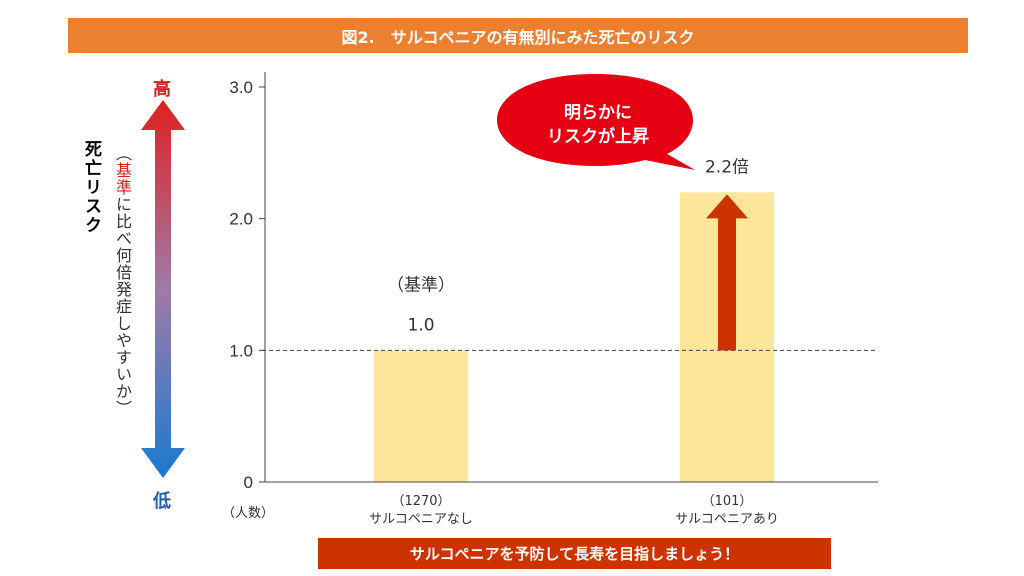  What do you see at coordinates (727, 501) in the screenshot?
I see `category-count: （101）` at bounding box center [727, 501].